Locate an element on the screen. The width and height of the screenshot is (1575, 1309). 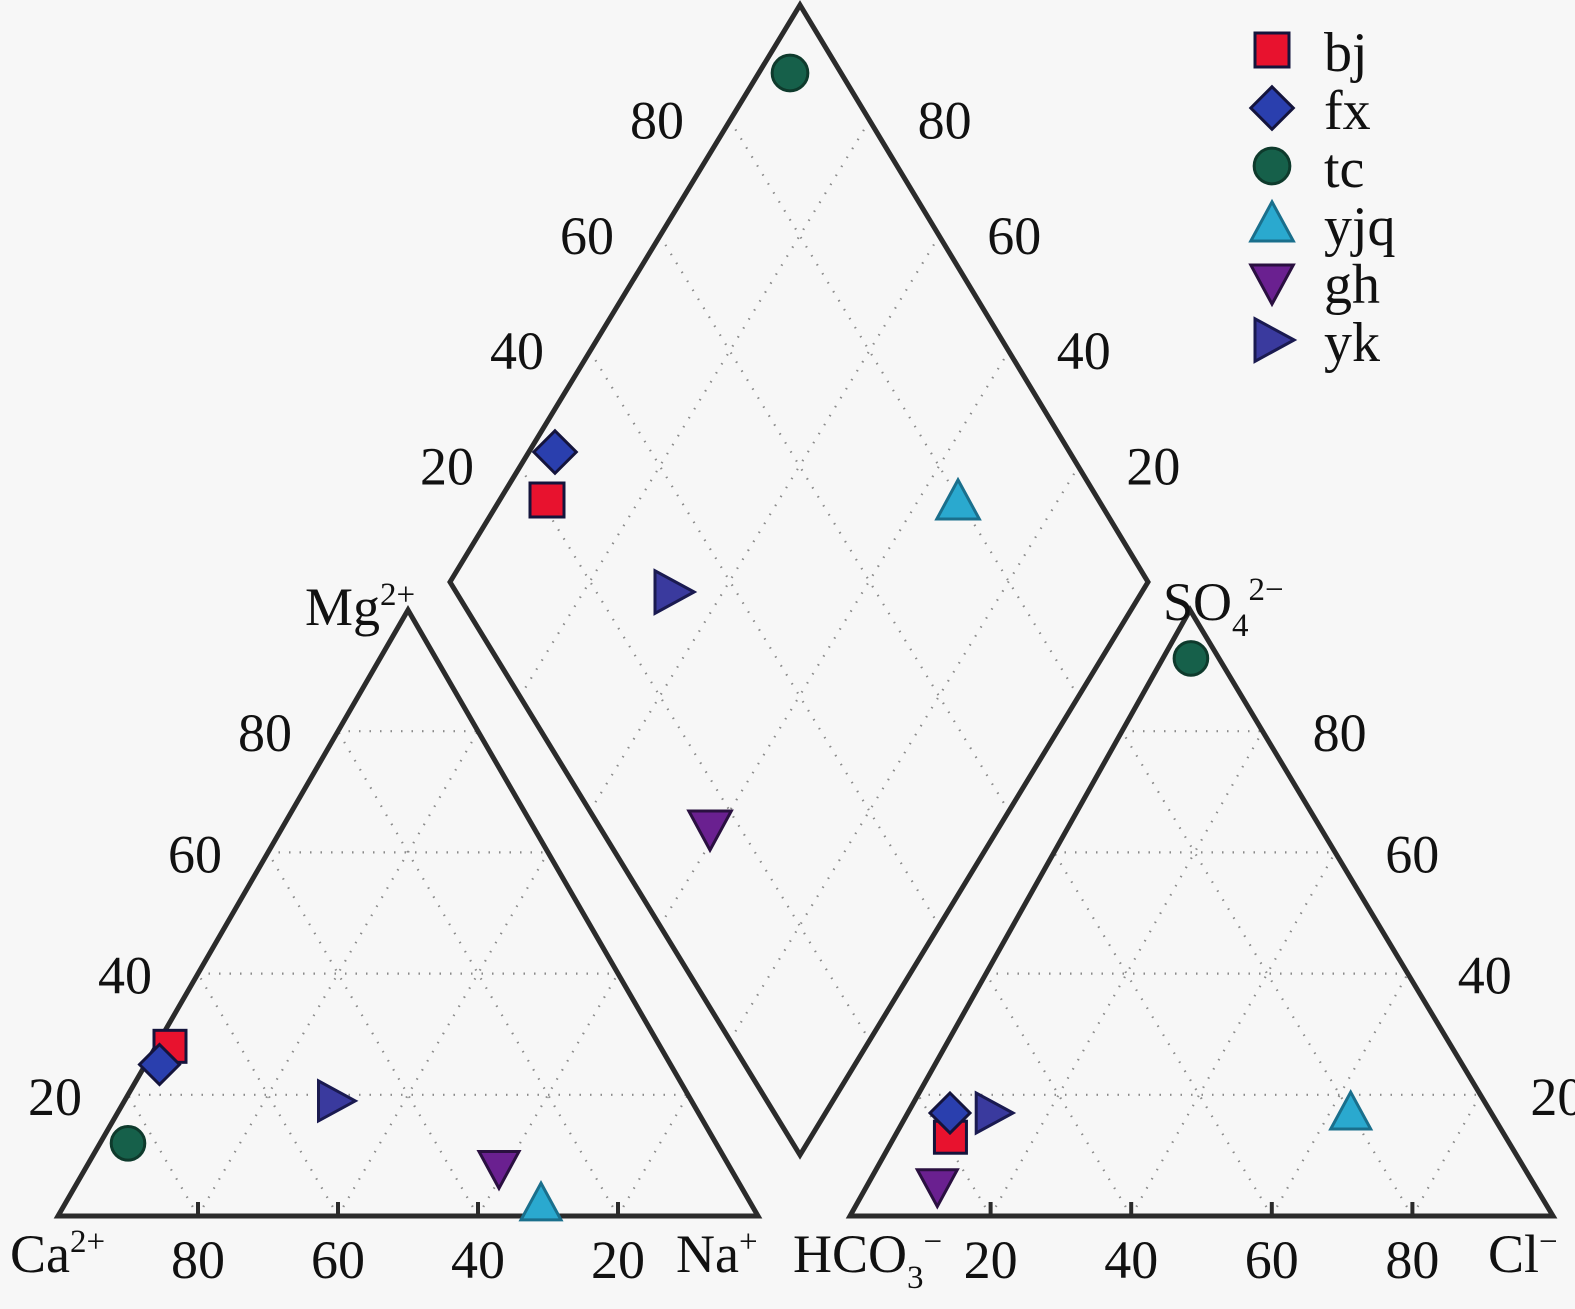
ca-axis-label: Ca2+ is located at coordinates (57, 1254).